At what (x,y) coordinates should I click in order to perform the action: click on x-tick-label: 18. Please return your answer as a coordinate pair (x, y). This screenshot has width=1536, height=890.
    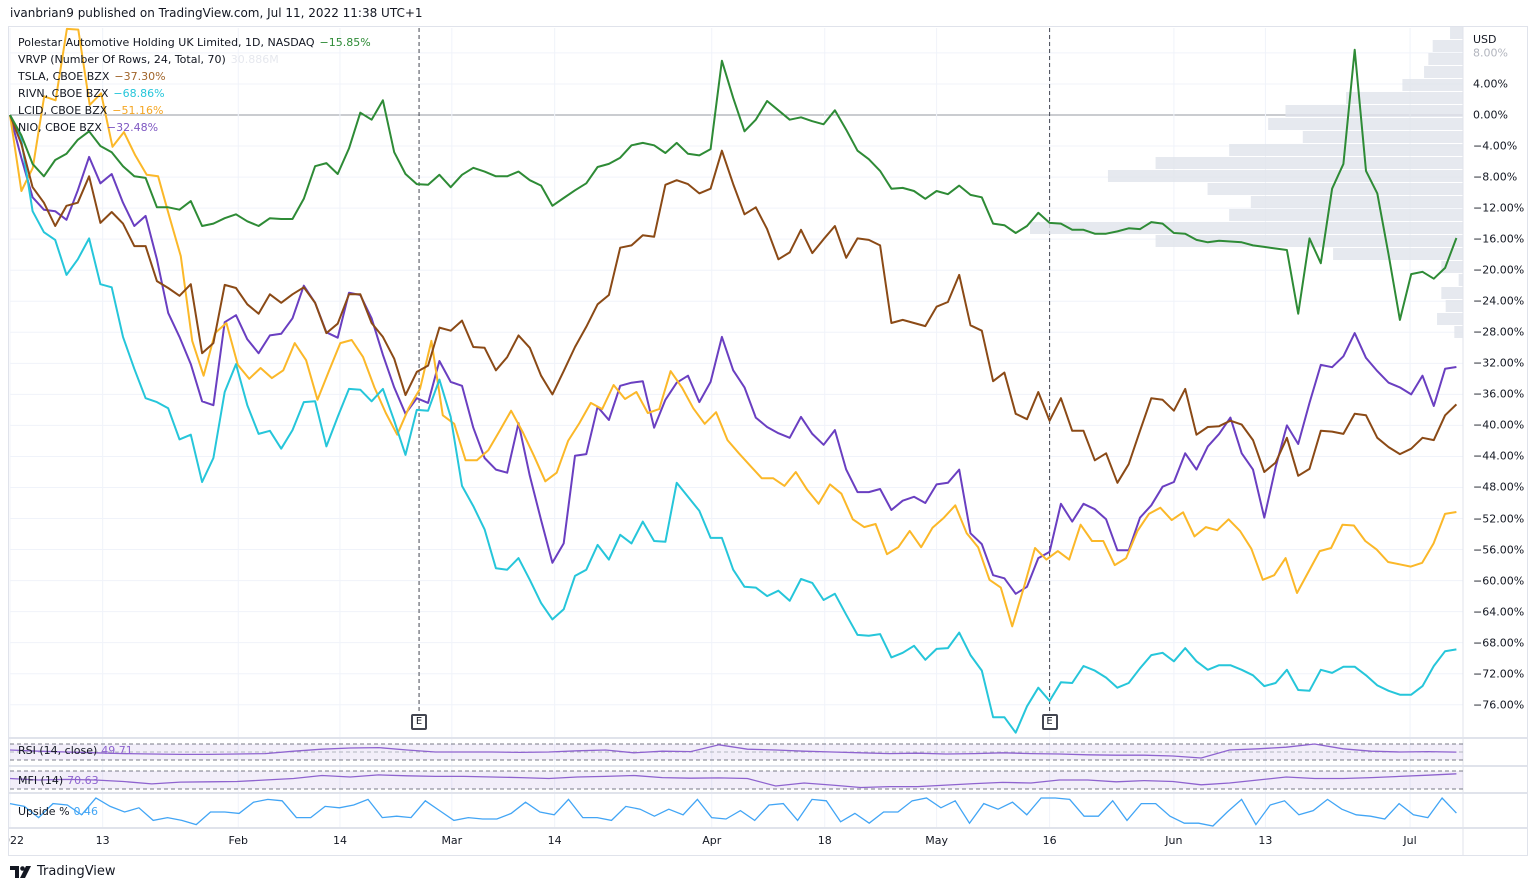
    Looking at the image, I should click on (824, 840).